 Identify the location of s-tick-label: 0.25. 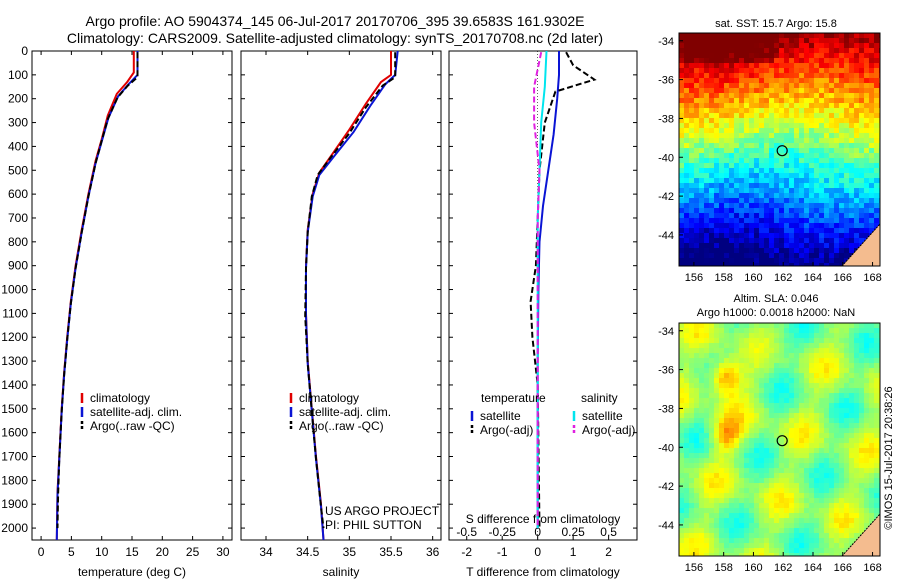
(573, 532).